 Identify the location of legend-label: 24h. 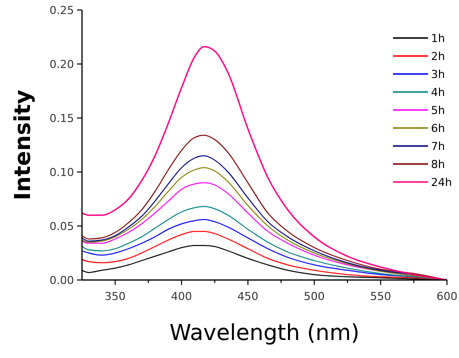
(441, 182).